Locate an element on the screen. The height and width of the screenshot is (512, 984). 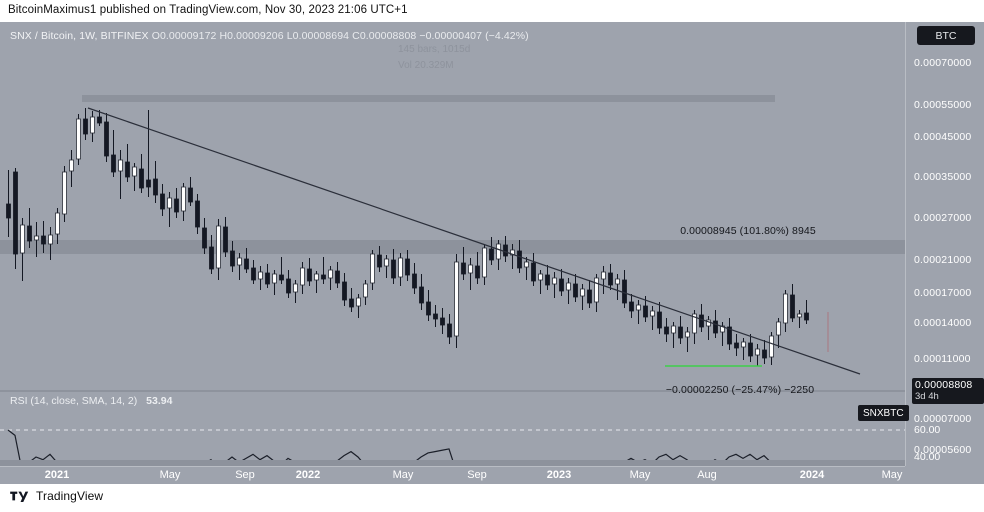
rsi-legend: RSI (14, close, SMA, 14, 2) 53.94 is located at coordinates (91, 401).